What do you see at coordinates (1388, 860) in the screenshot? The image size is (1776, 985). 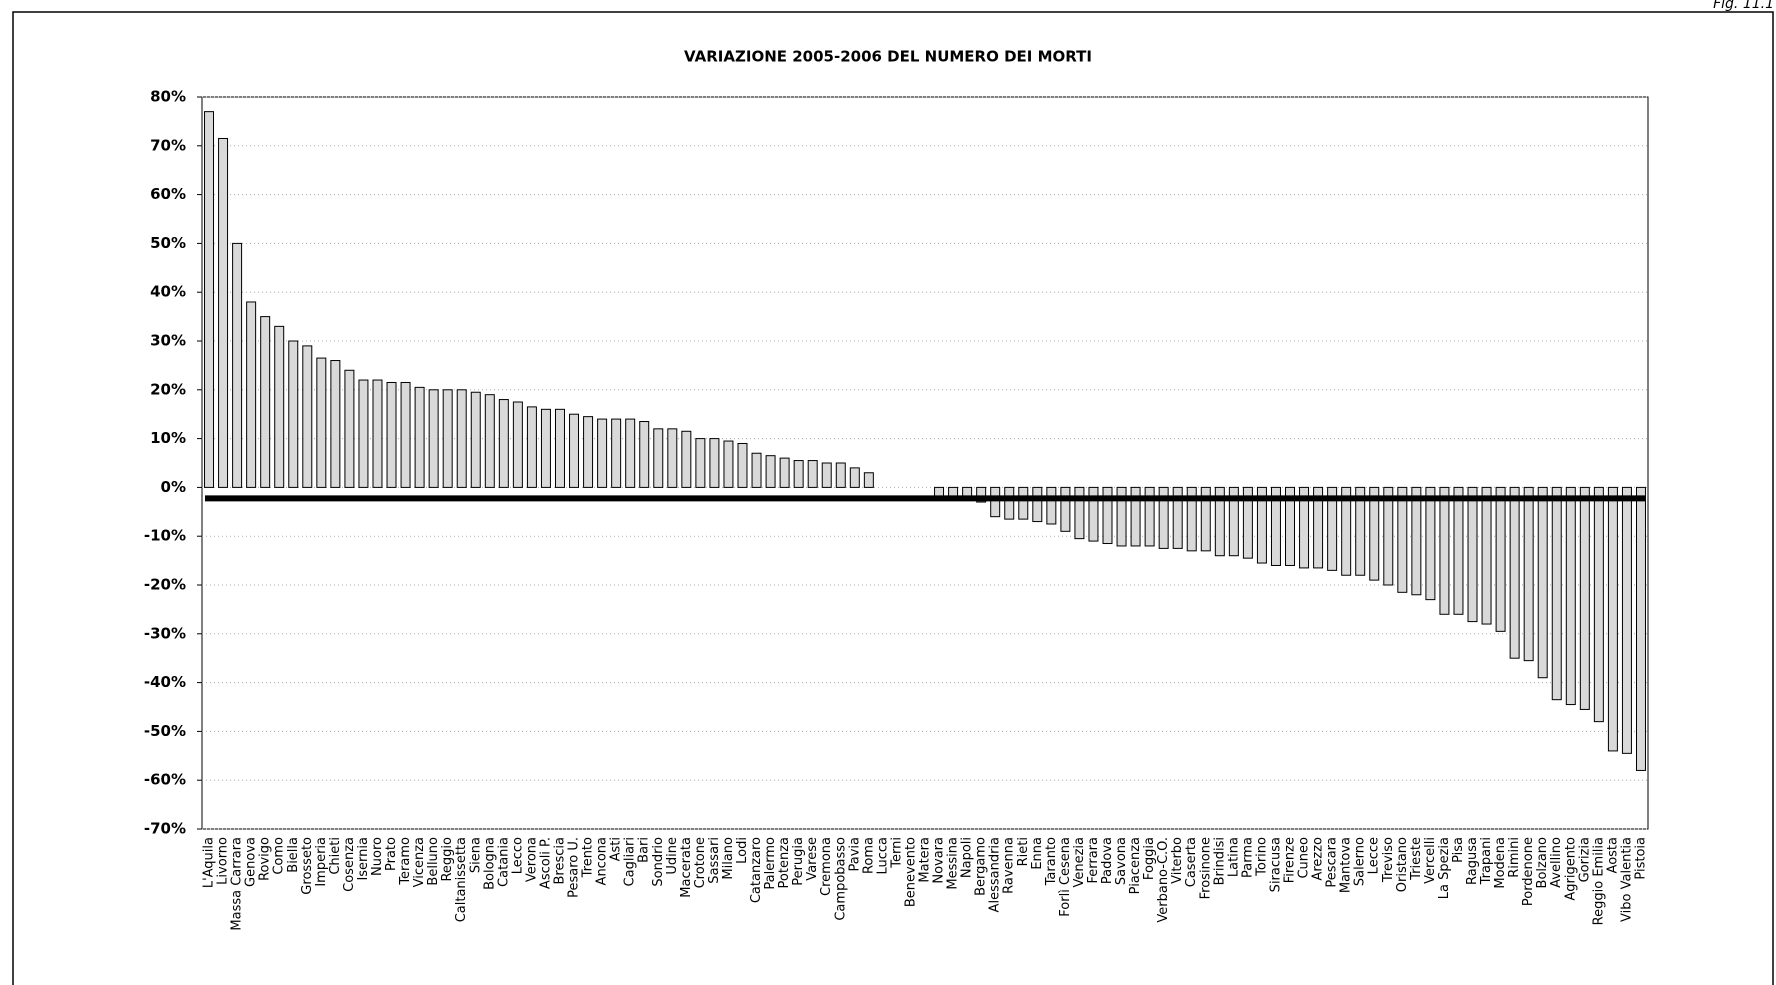 I see `x-tick-label: Treviso` at bounding box center [1388, 860].